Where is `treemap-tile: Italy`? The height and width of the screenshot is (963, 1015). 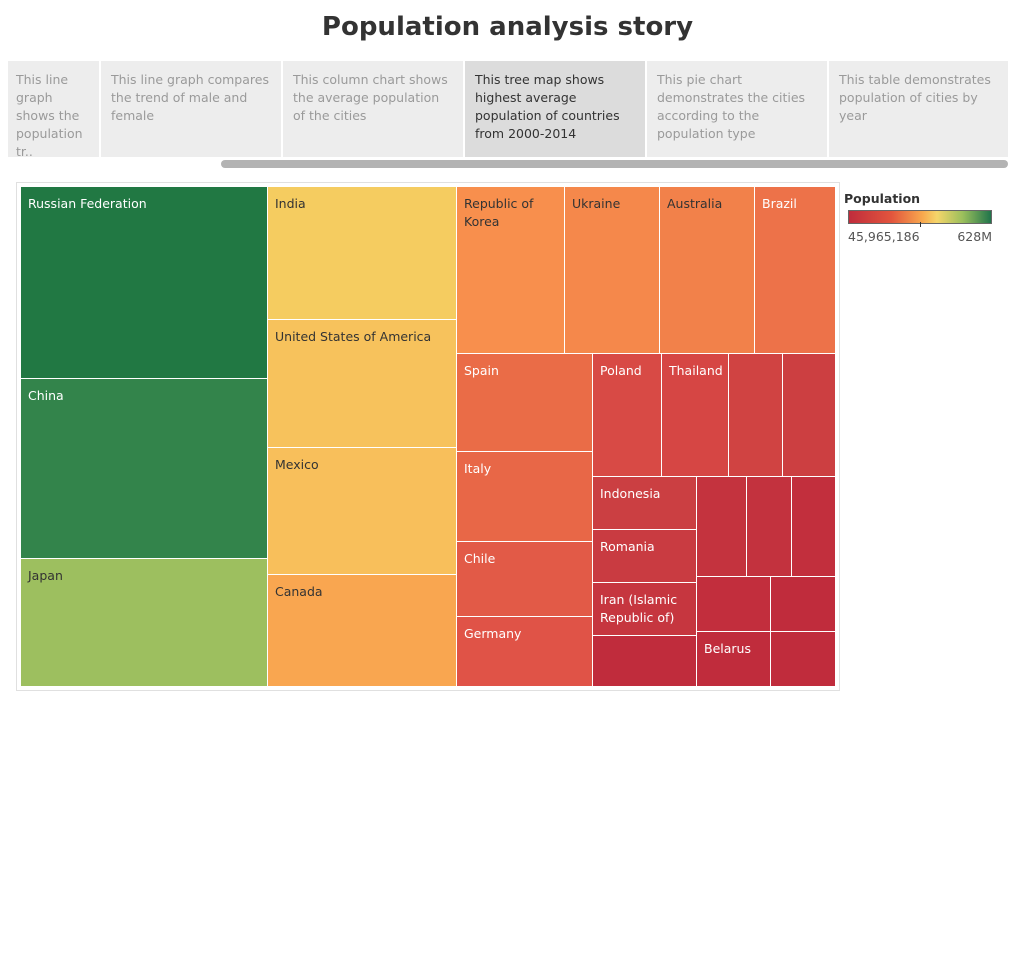 treemap-tile: Italy is located at coordinates (525, 497).